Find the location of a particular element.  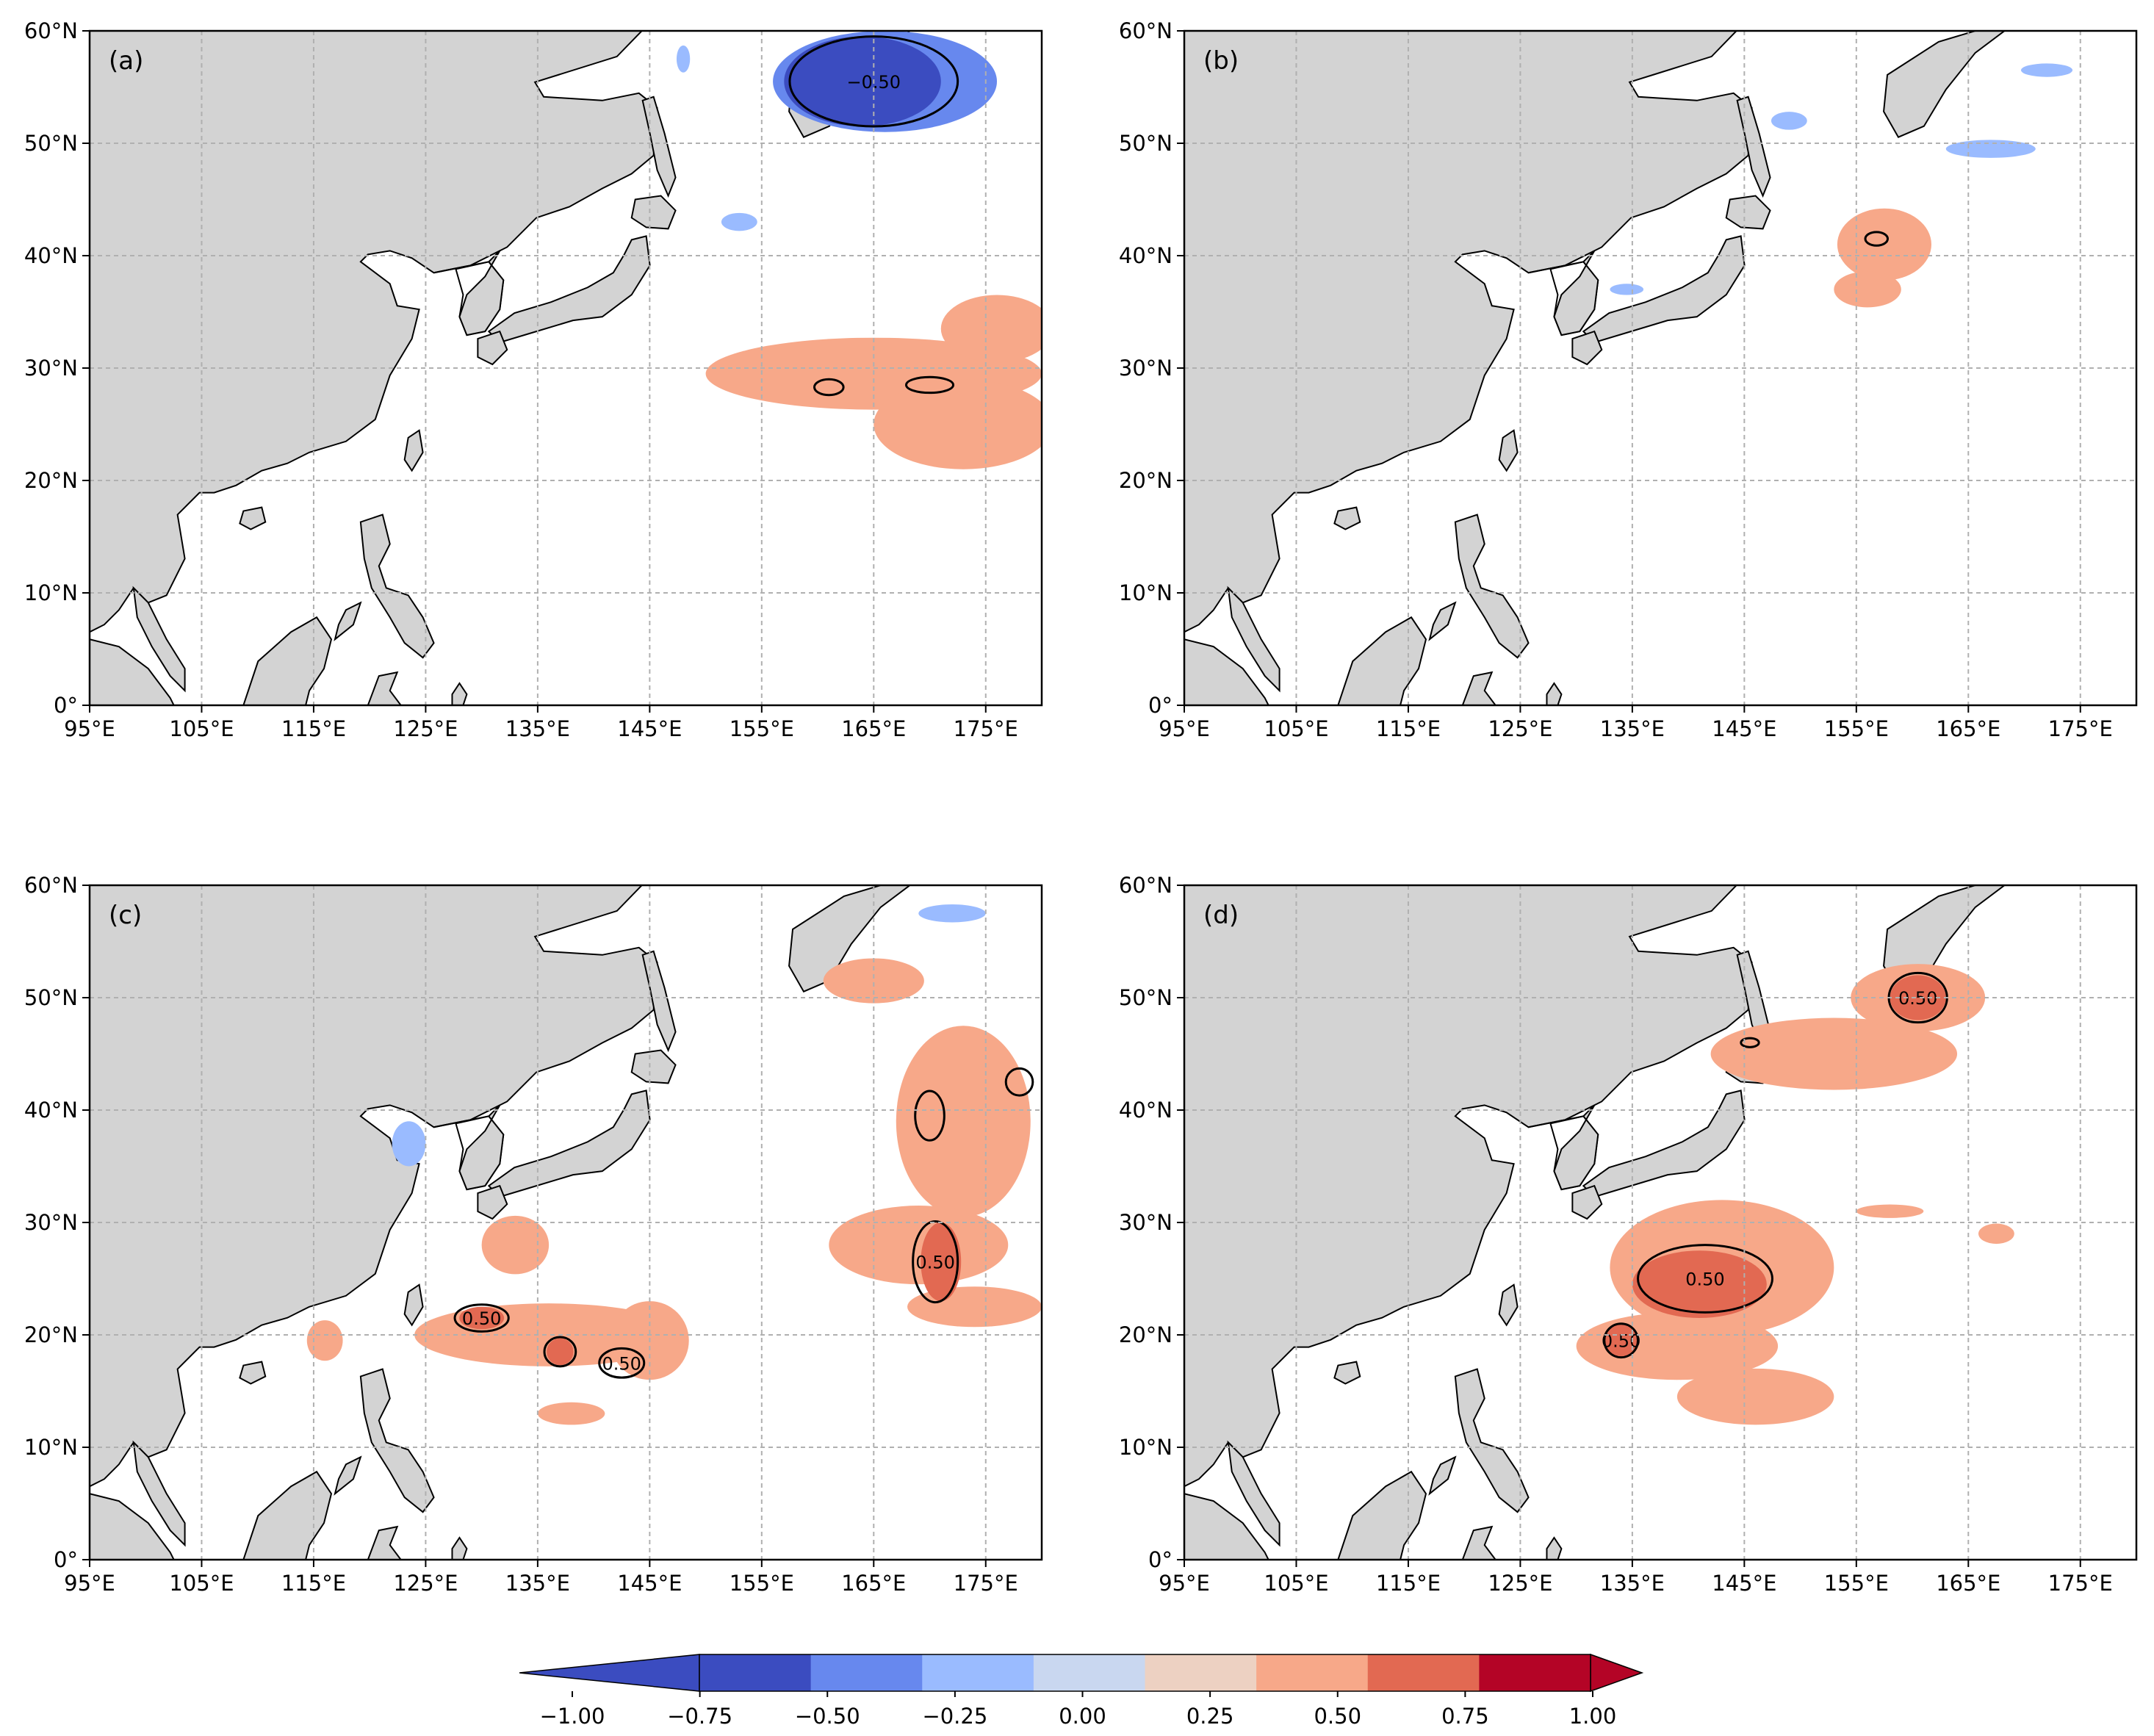

colorbar-outline is located at coordinates (1145, 1673).